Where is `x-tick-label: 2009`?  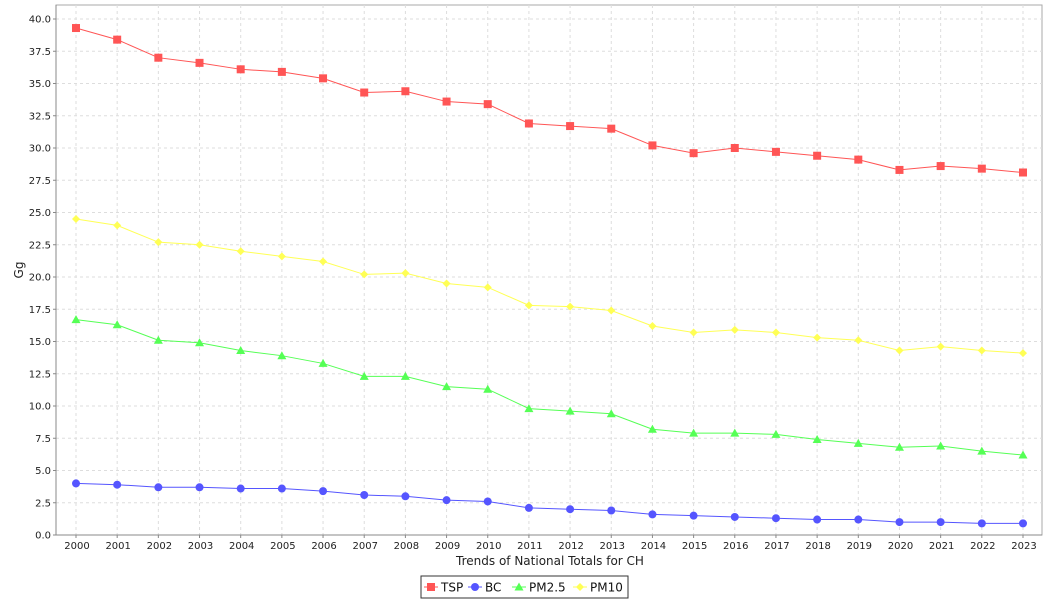
x-tick-label: 2009 is located at coordinates (447, 546).